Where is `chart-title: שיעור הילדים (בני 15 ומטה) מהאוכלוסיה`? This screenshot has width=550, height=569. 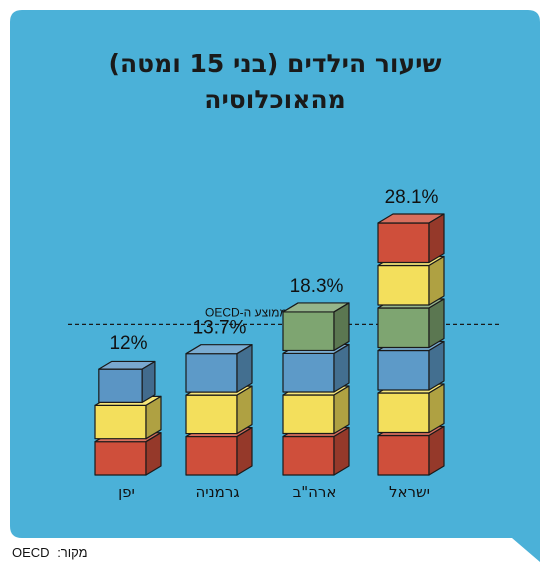
chart-title: שיעור הילדים (בני 15 ומטה) מהאוכלוסיה is located at coordinates (275, 82).